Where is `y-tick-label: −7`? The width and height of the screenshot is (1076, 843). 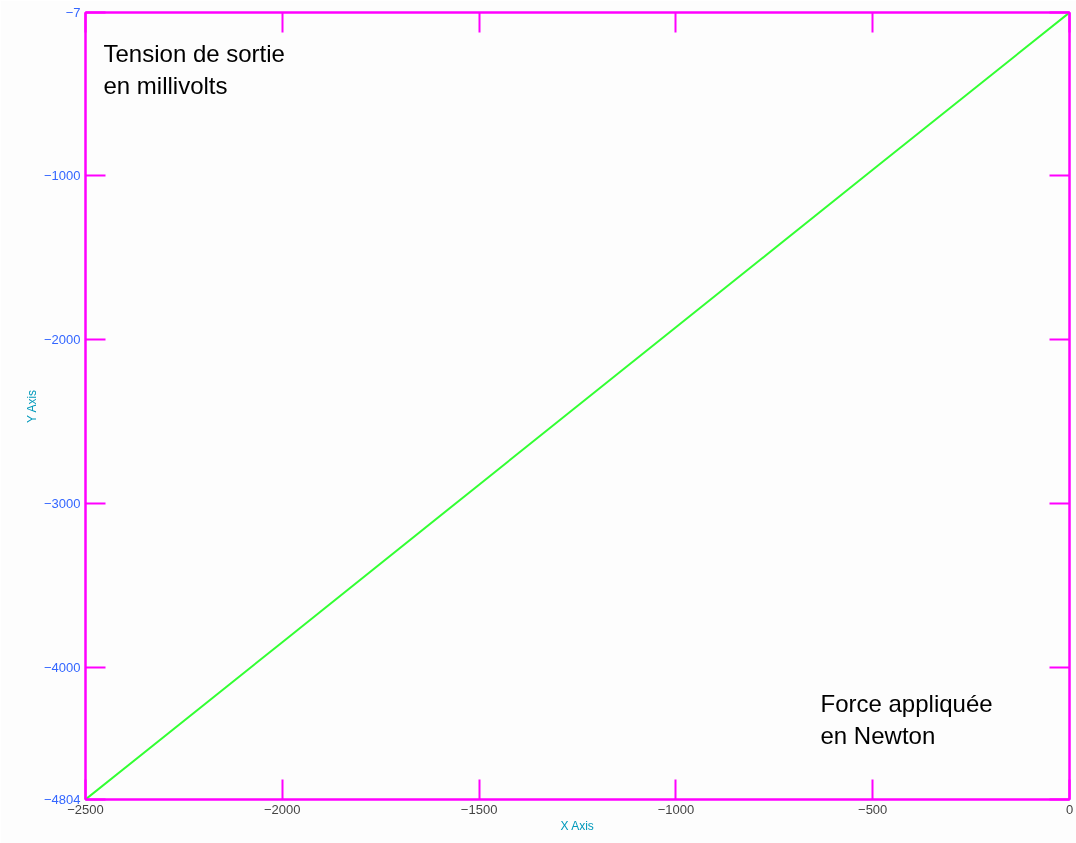 y-tick-label: −7 is located at coordinates (73, 12).